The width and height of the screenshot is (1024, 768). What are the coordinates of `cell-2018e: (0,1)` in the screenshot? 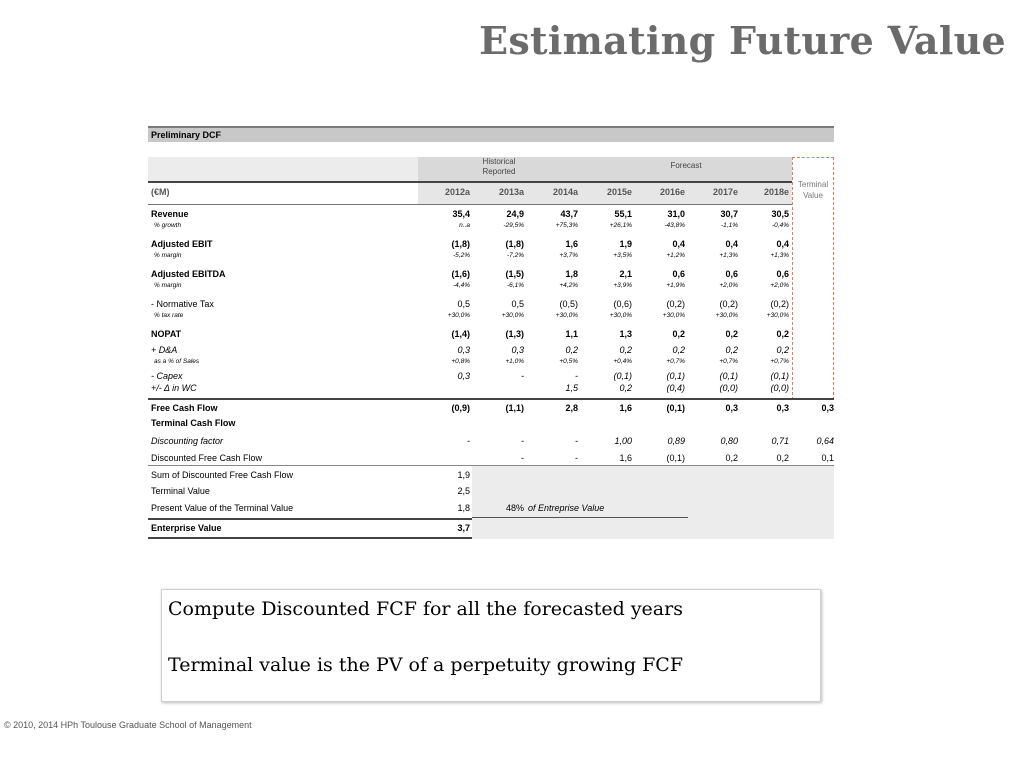 It's located at (779, 376).